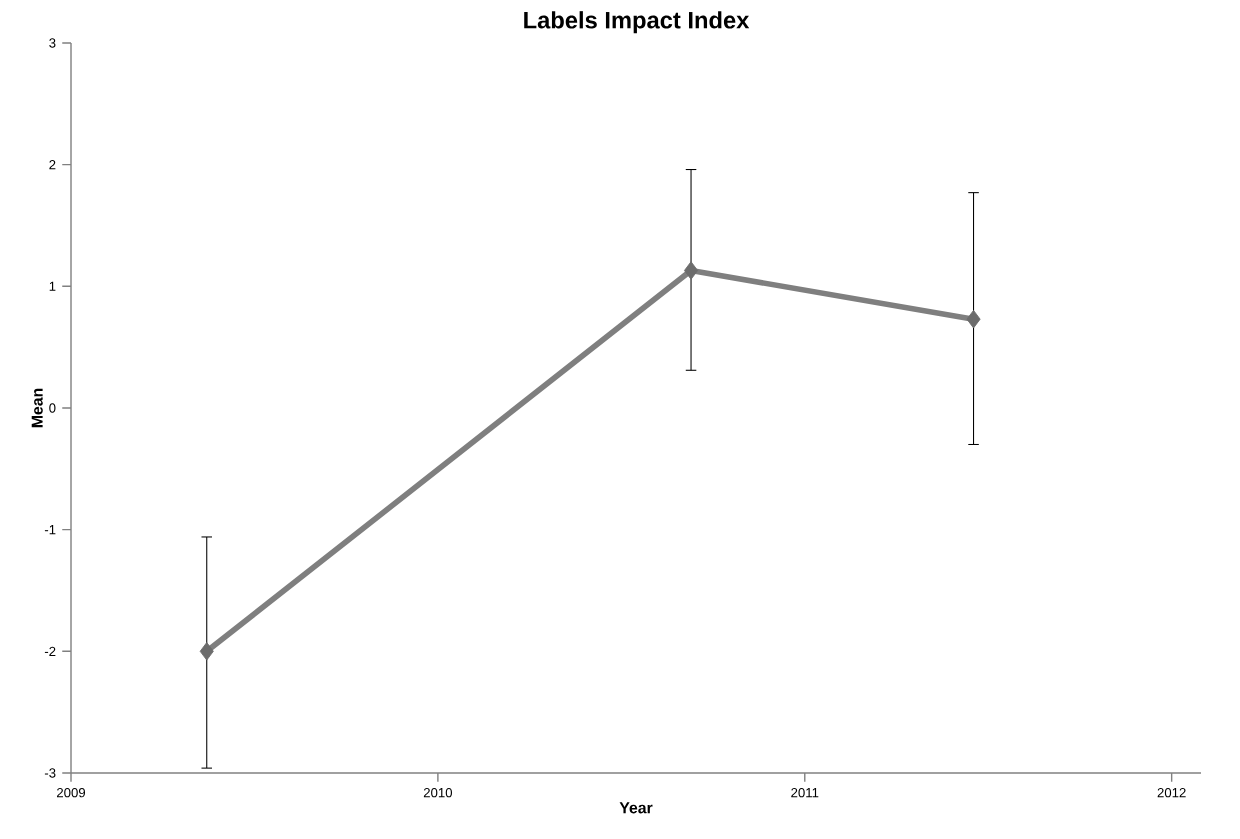 Image resolution: width=1240 pixels, height=839 pixels. I want to click on y-tick-label: 0, so click(52, 408).